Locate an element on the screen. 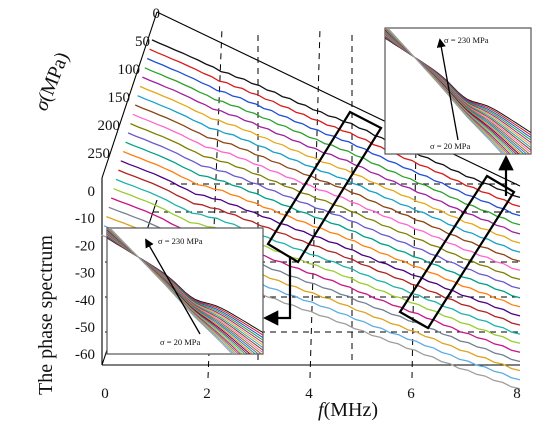 The image size is (550, 441). y-tick-label: -50 is located at coordinates (85, 328).